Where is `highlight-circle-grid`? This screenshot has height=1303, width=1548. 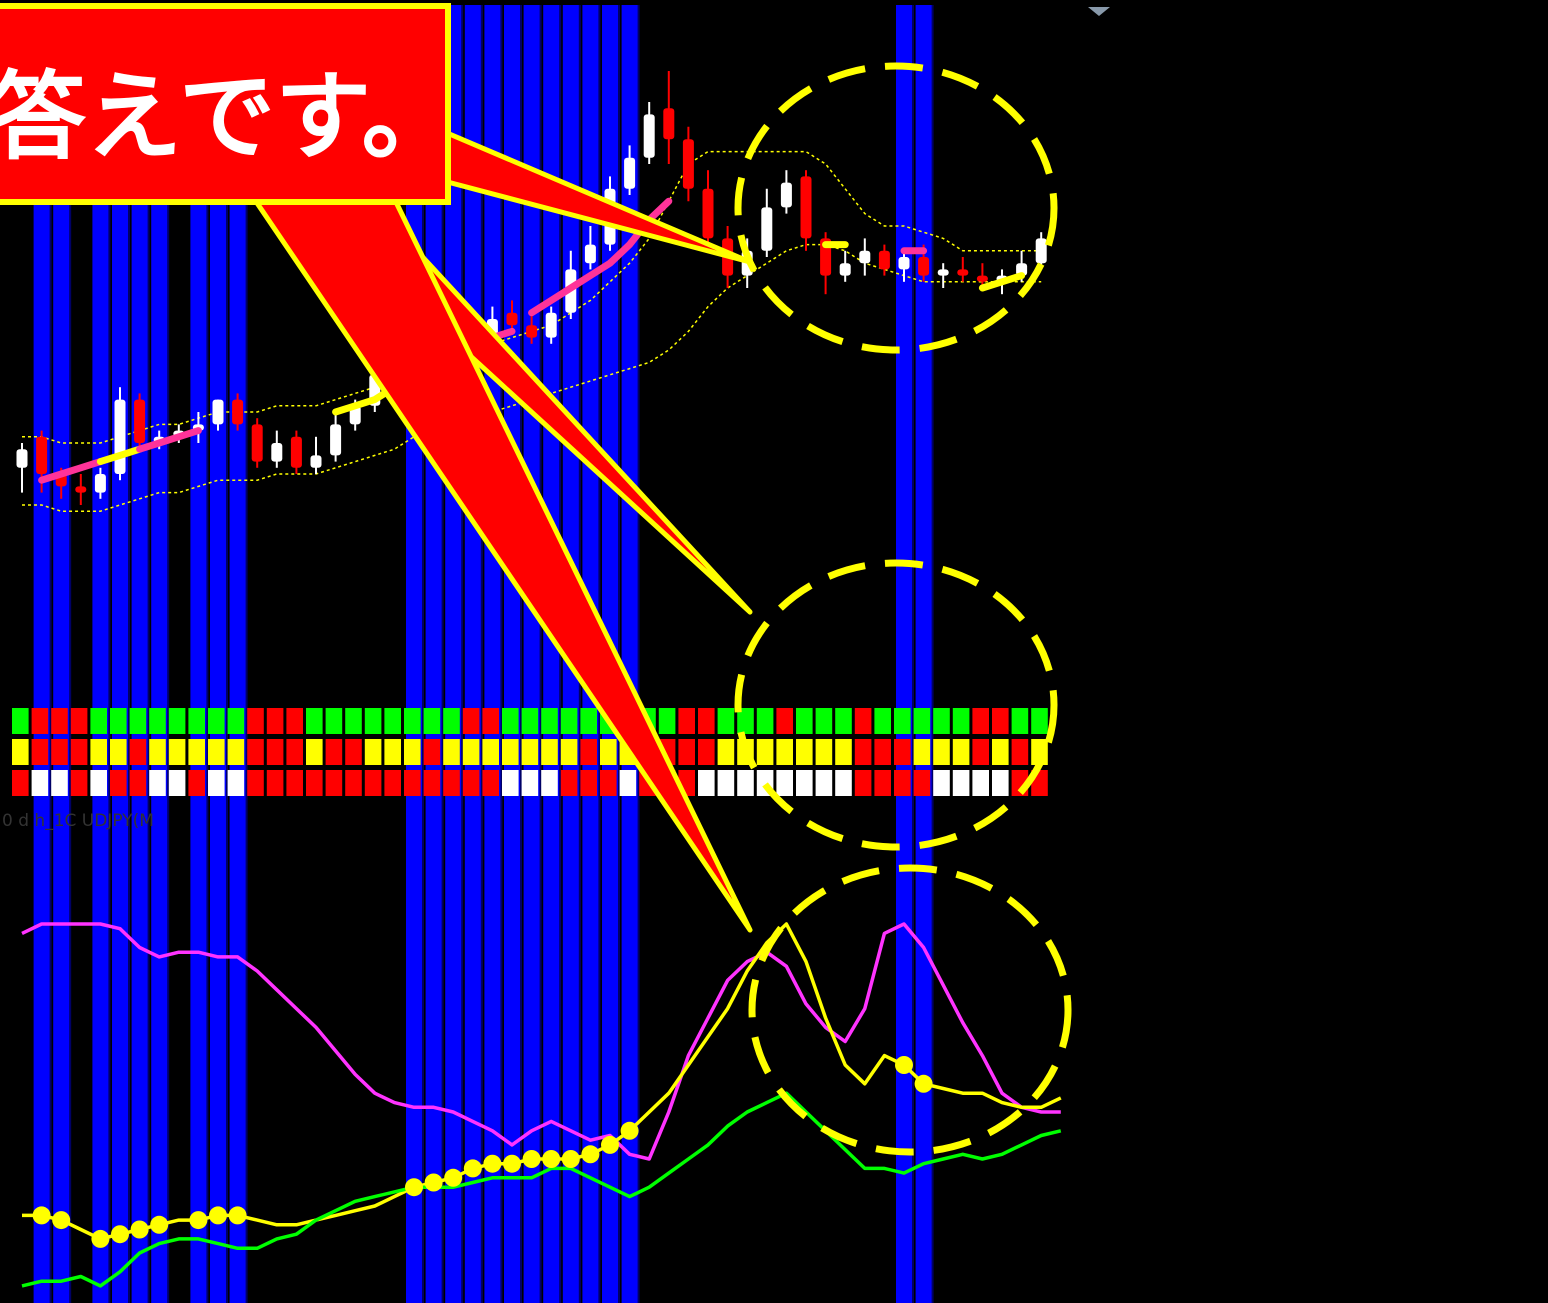 highlight-circle-grid is located at coordinates (896, 705).